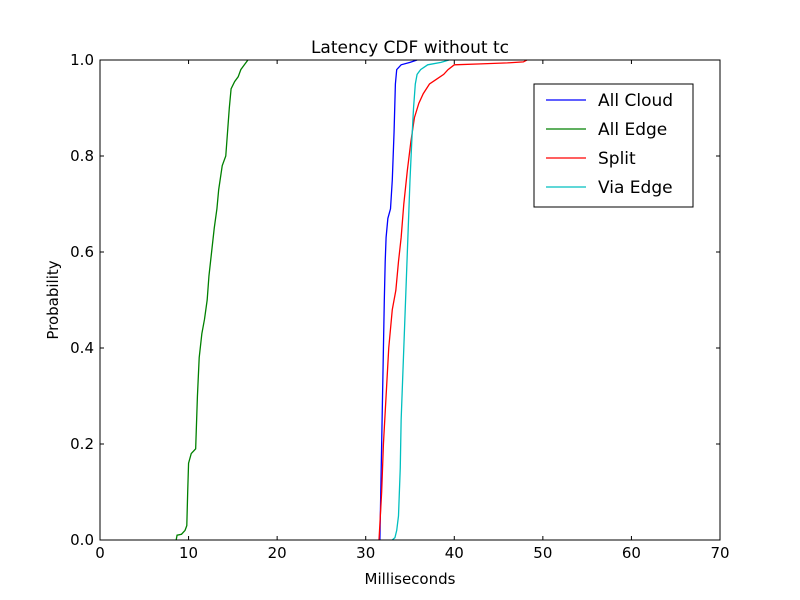 Image resolution: width=800 pixels, height=600 pixels. I want to click on x-tick-label: 0, so click(100, 553).